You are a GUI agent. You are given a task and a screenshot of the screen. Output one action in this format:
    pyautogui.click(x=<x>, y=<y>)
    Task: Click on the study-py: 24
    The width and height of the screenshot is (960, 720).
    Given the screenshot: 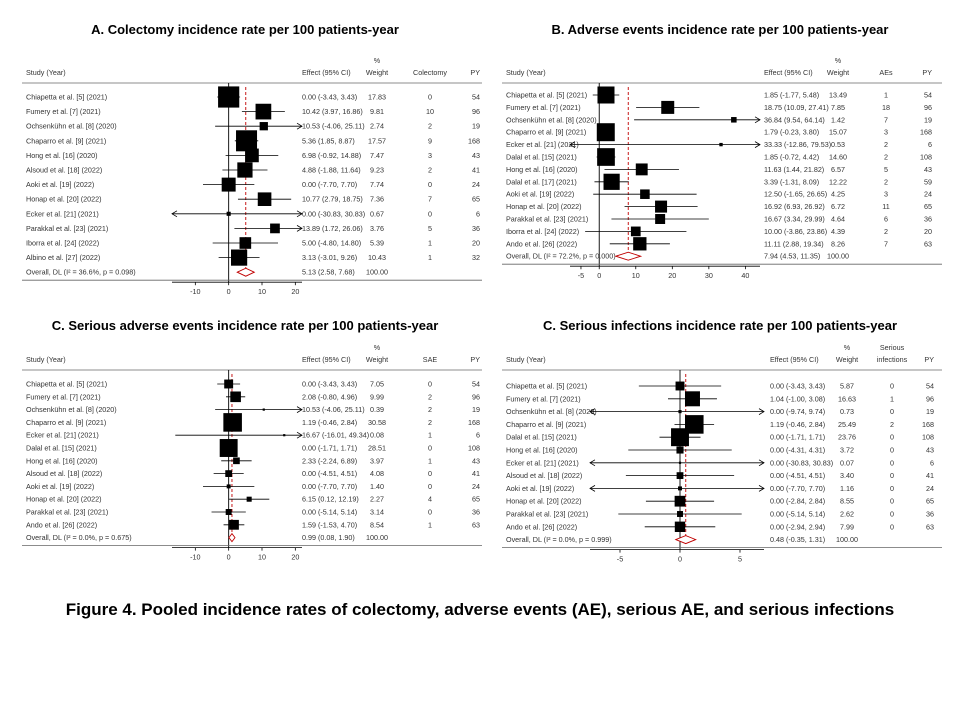 What is the action you would take?
    pyautogui.click(x=928, y=194)
    